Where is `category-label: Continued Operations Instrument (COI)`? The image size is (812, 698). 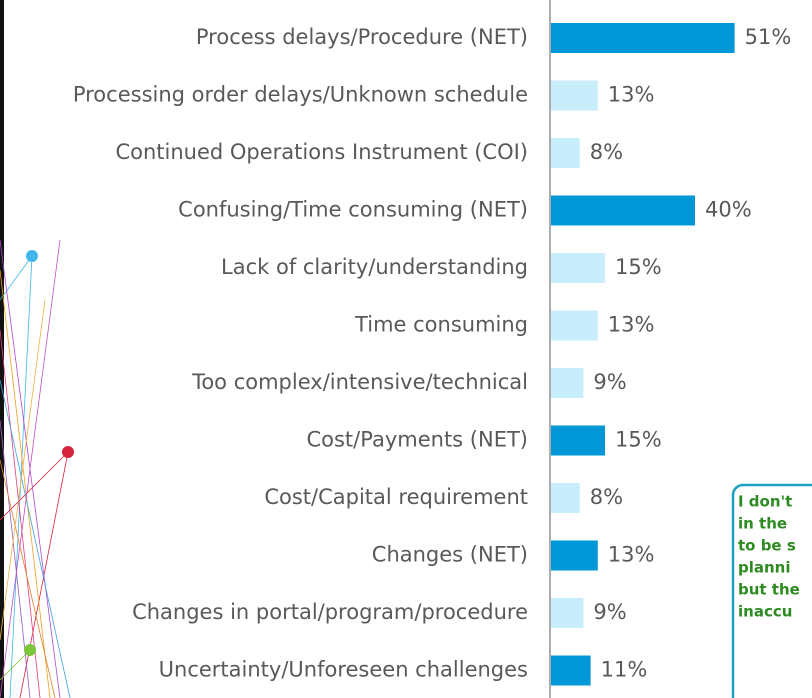
category-label: Continued Operations Instrument (COI) is located at coordinates (321, 152).